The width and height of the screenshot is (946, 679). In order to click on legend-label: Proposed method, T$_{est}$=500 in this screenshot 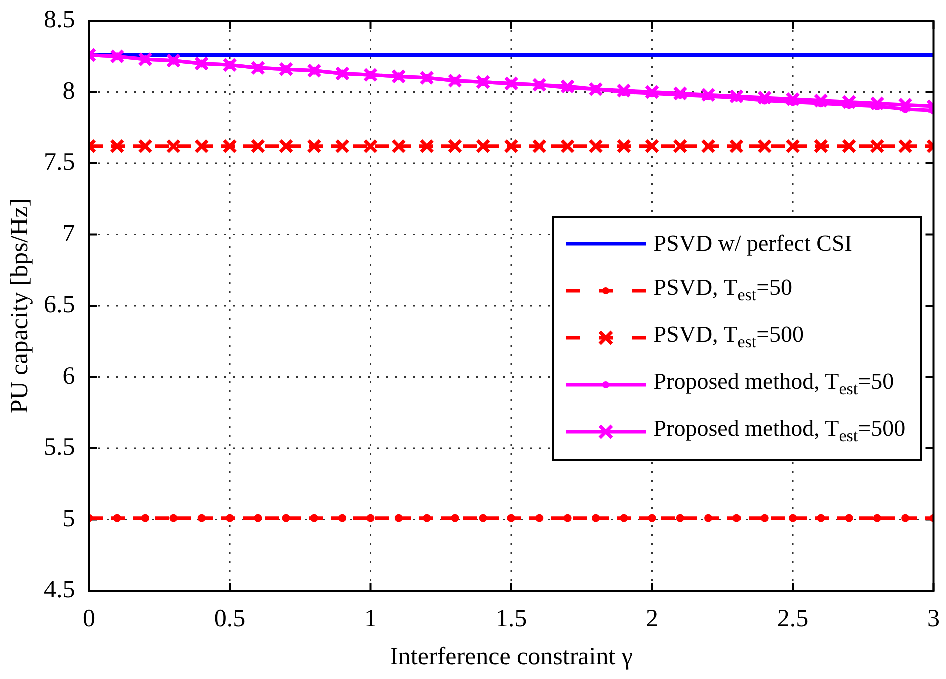, I will do `click(780, 431)`.